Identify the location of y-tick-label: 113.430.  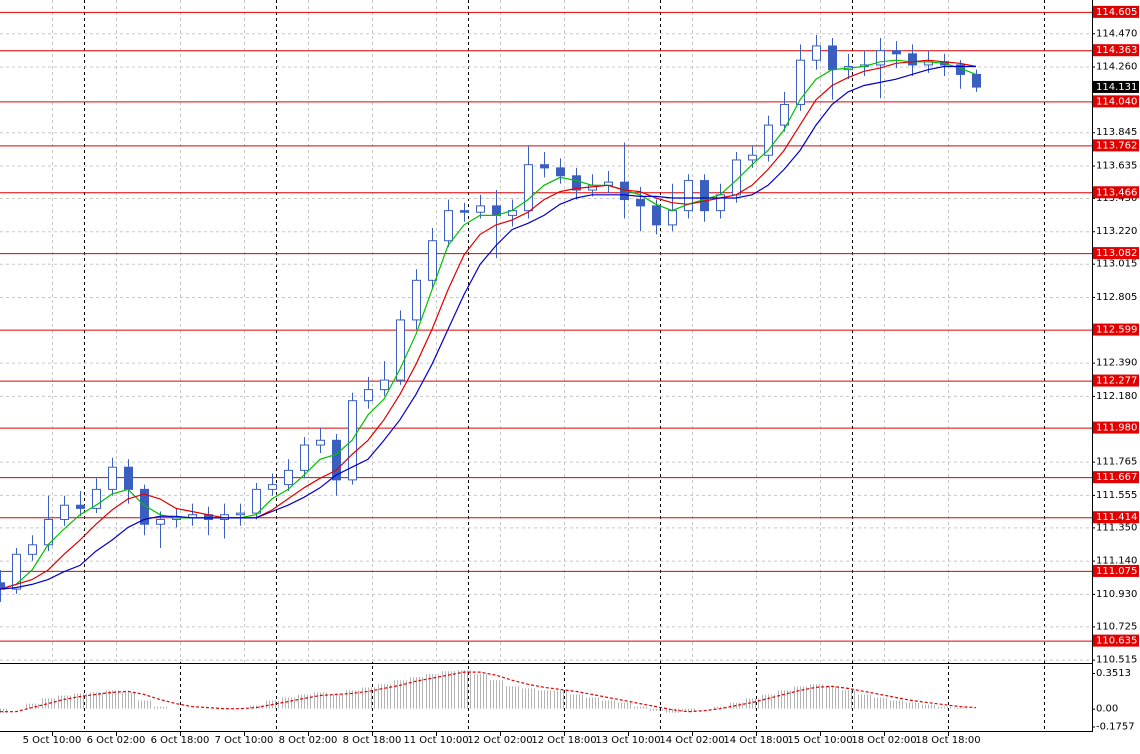
(1116, 198).